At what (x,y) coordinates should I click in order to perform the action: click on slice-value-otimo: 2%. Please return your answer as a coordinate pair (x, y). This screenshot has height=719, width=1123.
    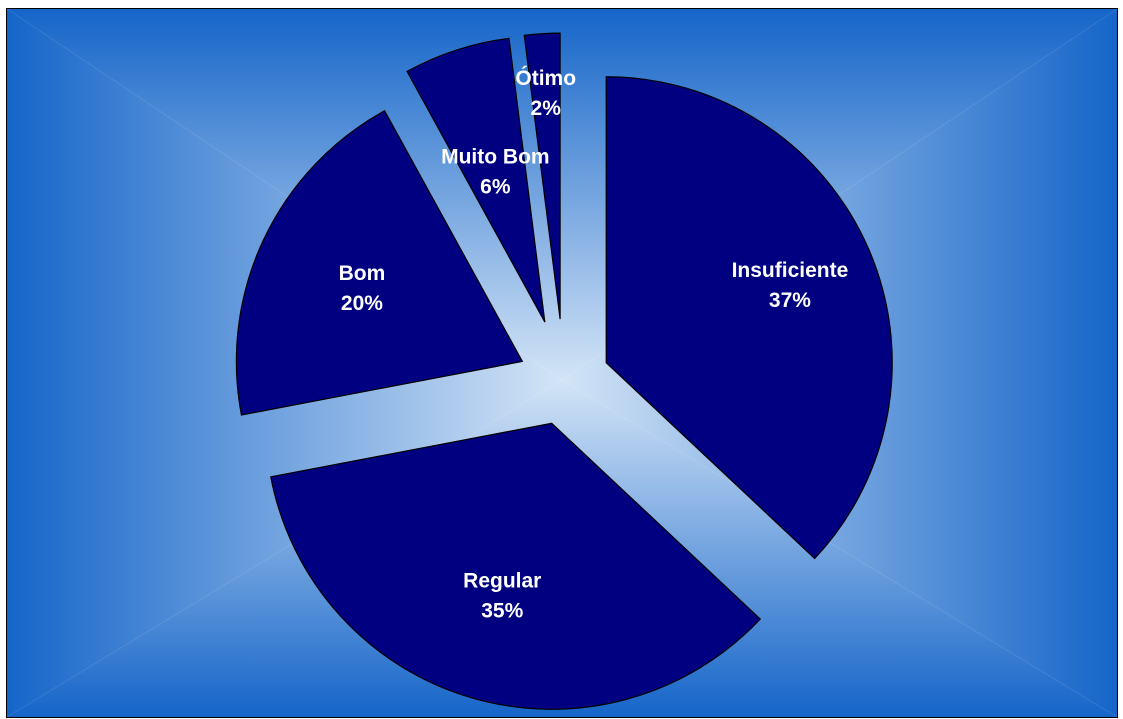
    Looking at the image, I should click on (546, 108).